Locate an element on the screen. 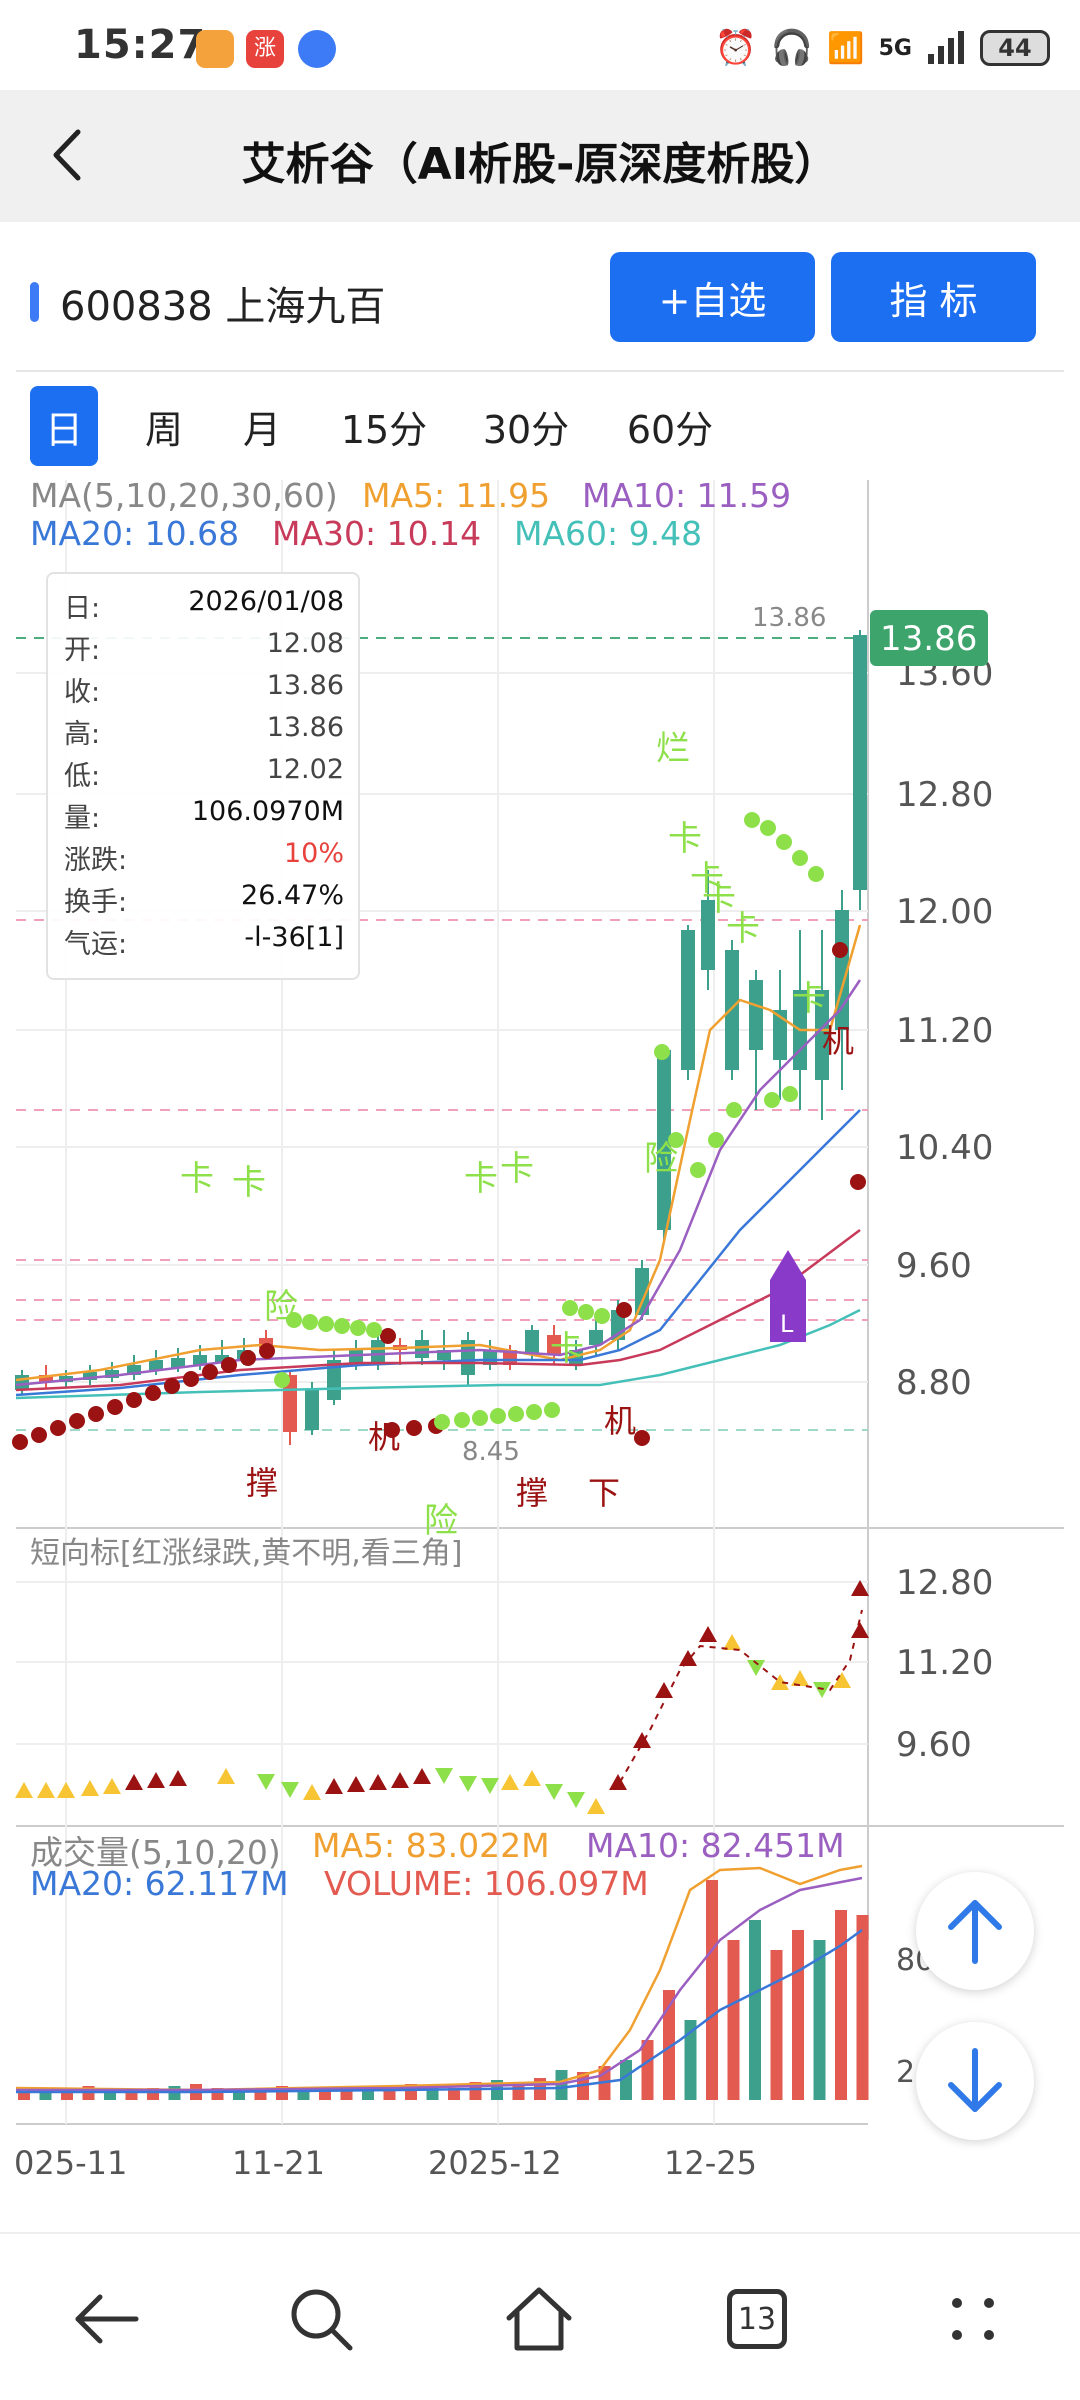 Image resolution: width=1080 pixels, height=2400 pixels. info-row-date: 日: 2026/01/08 is located at coordinates (204, 605).